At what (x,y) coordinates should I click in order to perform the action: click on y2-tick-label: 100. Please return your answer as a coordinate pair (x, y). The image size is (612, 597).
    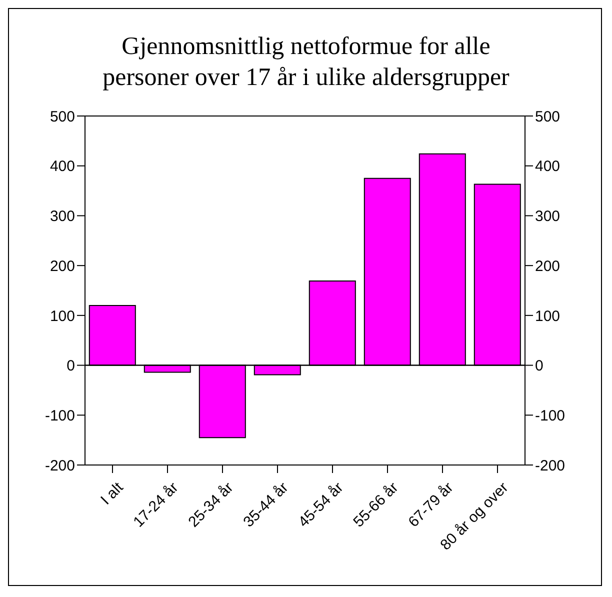
    Looking at the image, I should click on (547, 316).